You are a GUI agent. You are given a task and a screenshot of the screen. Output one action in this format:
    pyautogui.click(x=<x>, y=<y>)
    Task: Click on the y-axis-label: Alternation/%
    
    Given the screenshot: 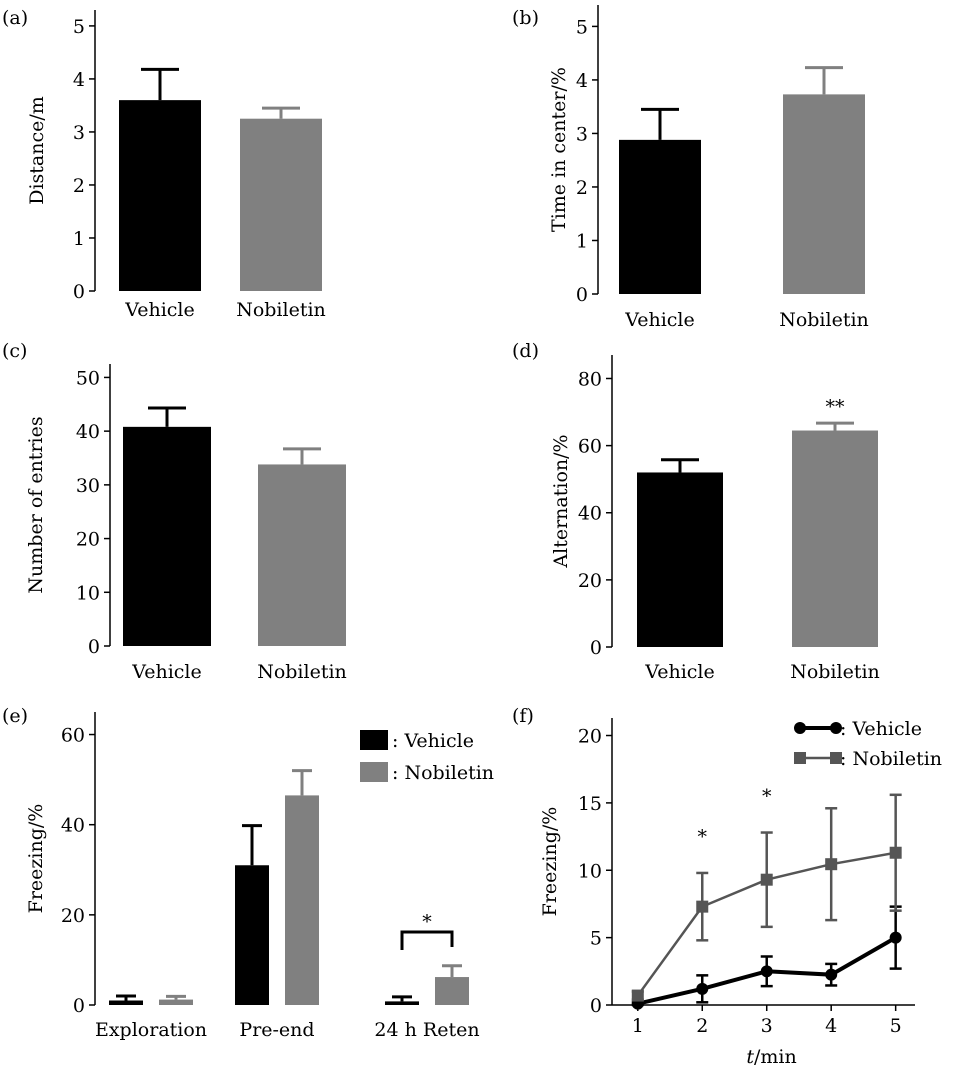 What is the action you would take?
    pyautogui.click(x=561, y=501)
    